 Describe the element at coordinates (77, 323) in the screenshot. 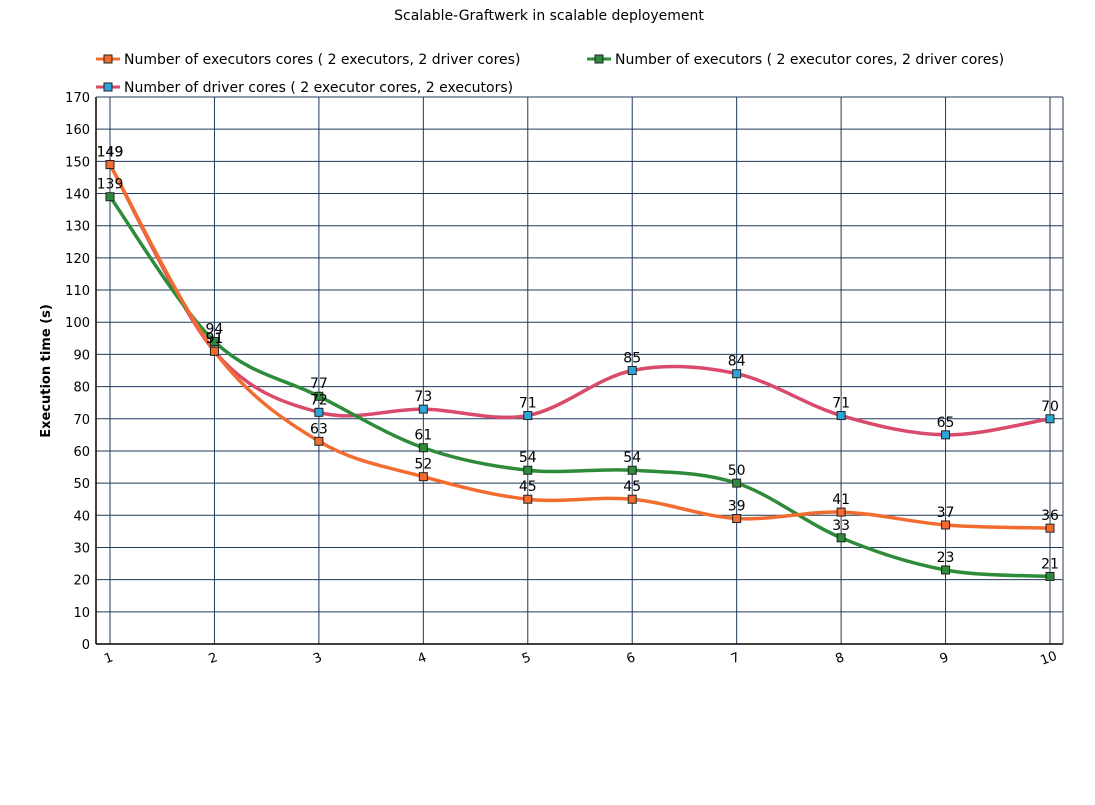

I see `y-tick-label: 100` at that location.